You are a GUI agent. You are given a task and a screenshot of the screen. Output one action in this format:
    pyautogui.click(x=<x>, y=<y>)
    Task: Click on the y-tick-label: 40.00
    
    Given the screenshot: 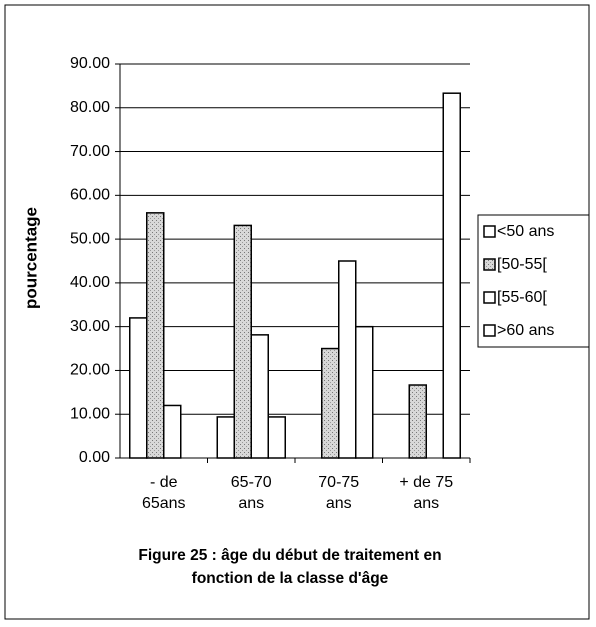 What is the action you would take?
    pyautogui.click(x=90, y=282)
    